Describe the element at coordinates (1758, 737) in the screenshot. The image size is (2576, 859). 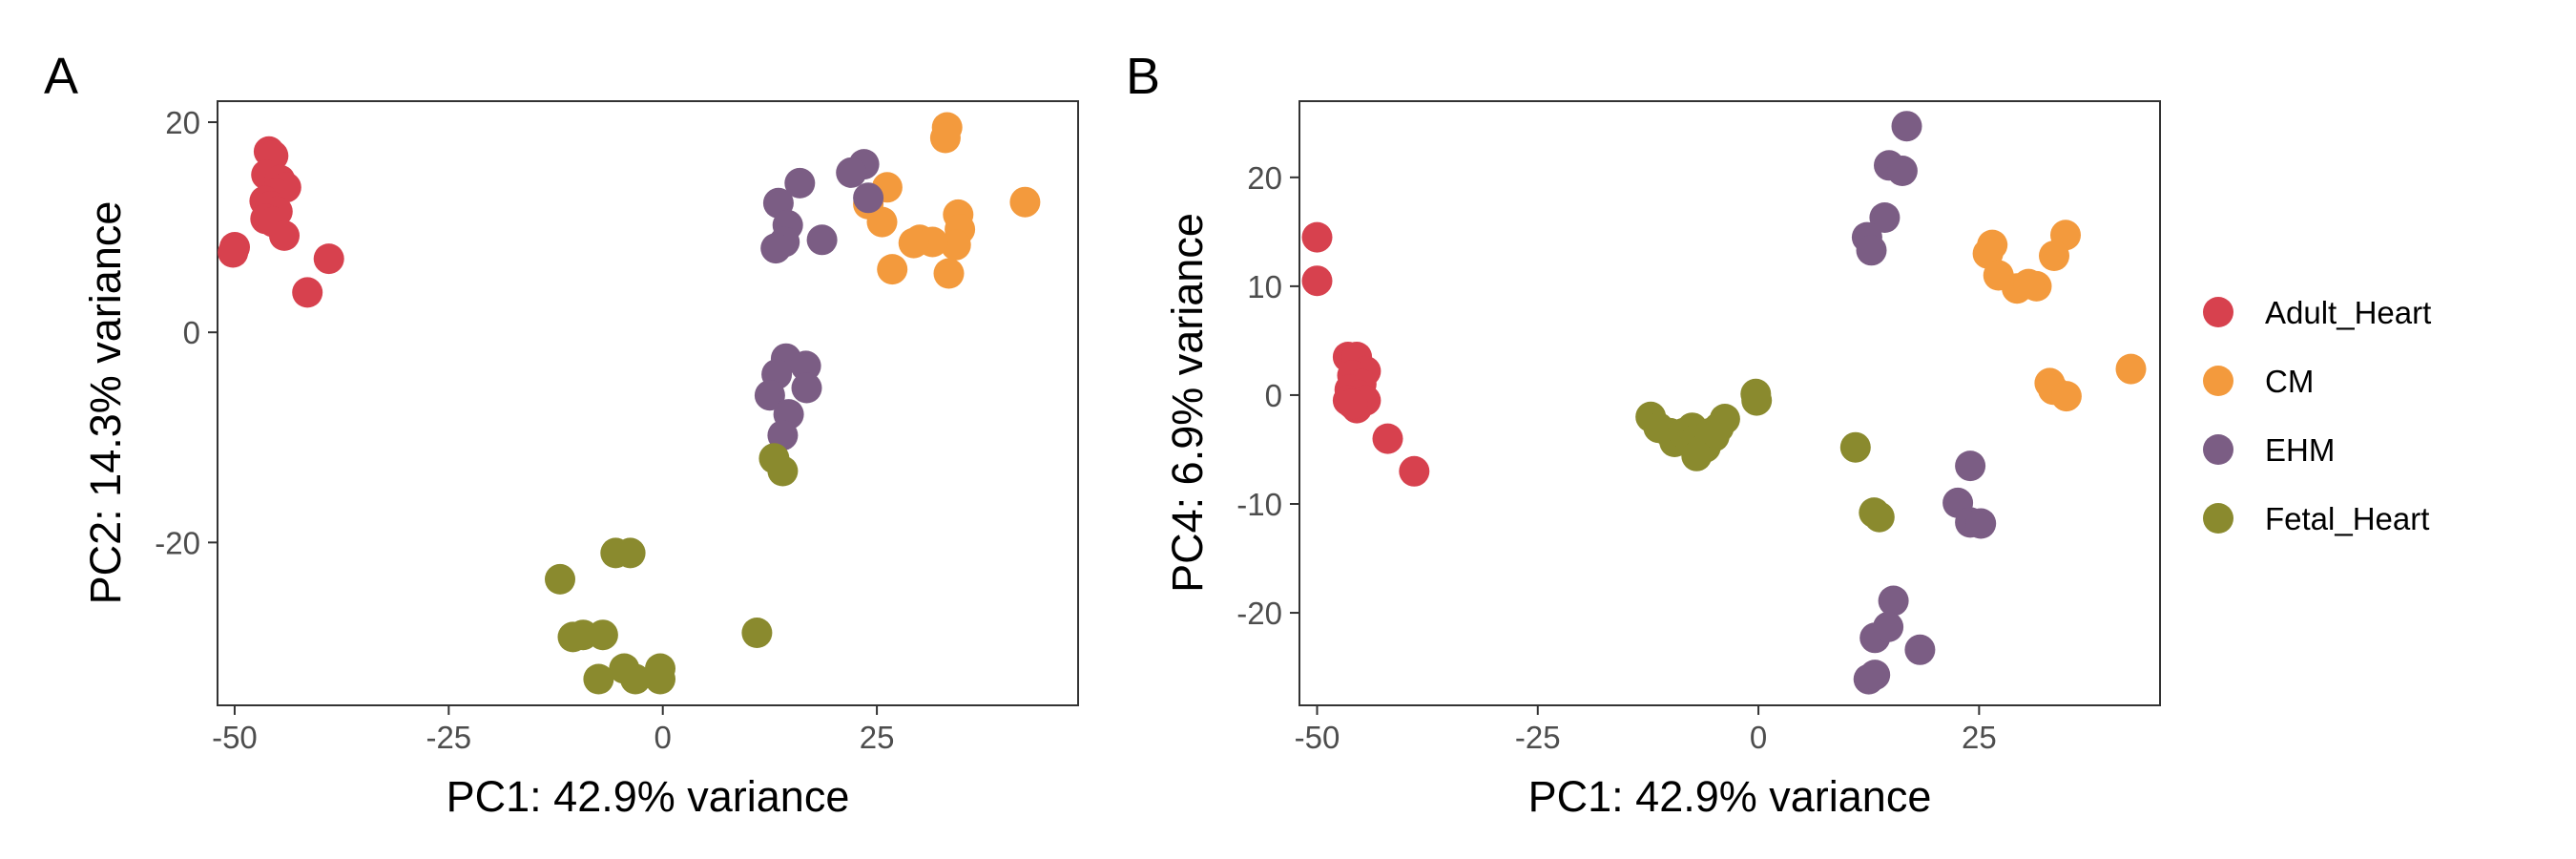
I see `panel-b-x-tick-label-2: 0` at that location.